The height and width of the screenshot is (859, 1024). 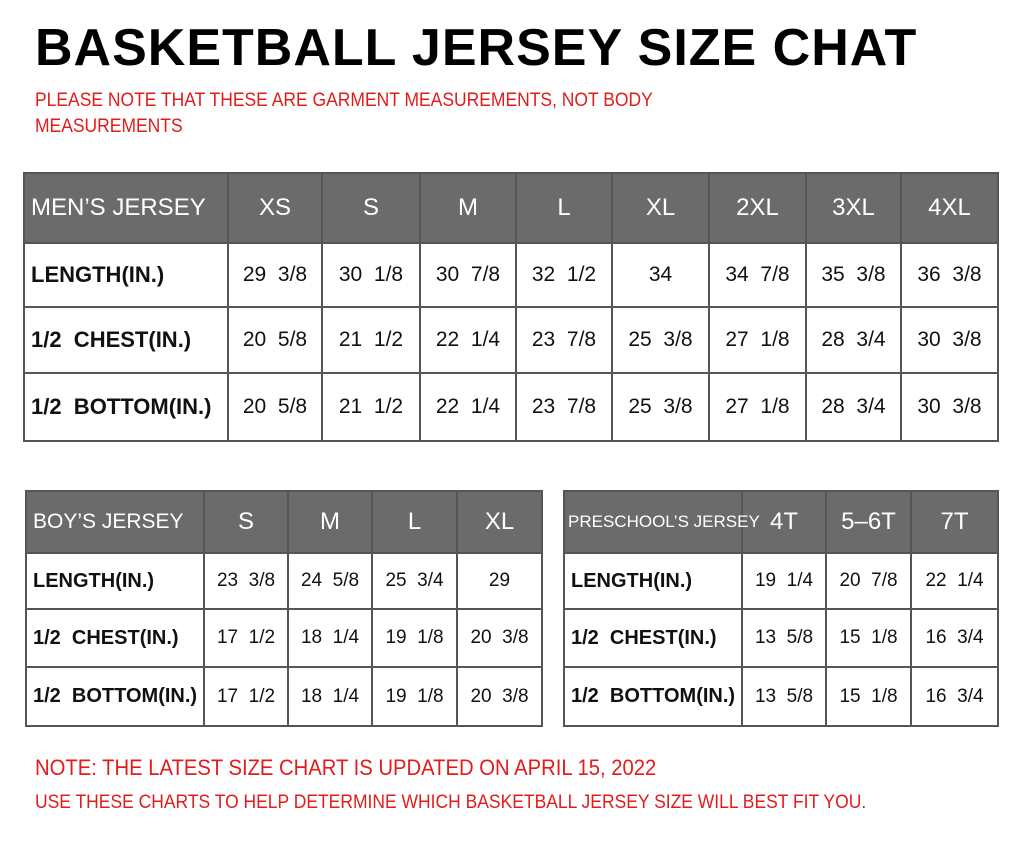 I want to click on measurement-value: 29, so click(x=499, y=581).